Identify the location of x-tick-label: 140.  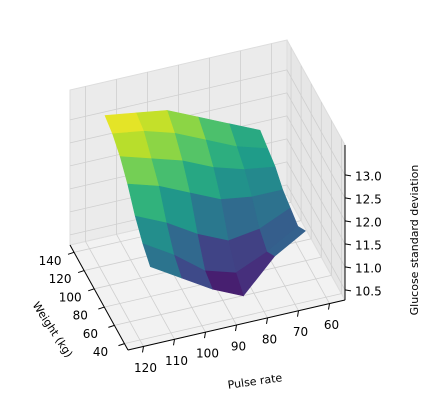
(50, 261).